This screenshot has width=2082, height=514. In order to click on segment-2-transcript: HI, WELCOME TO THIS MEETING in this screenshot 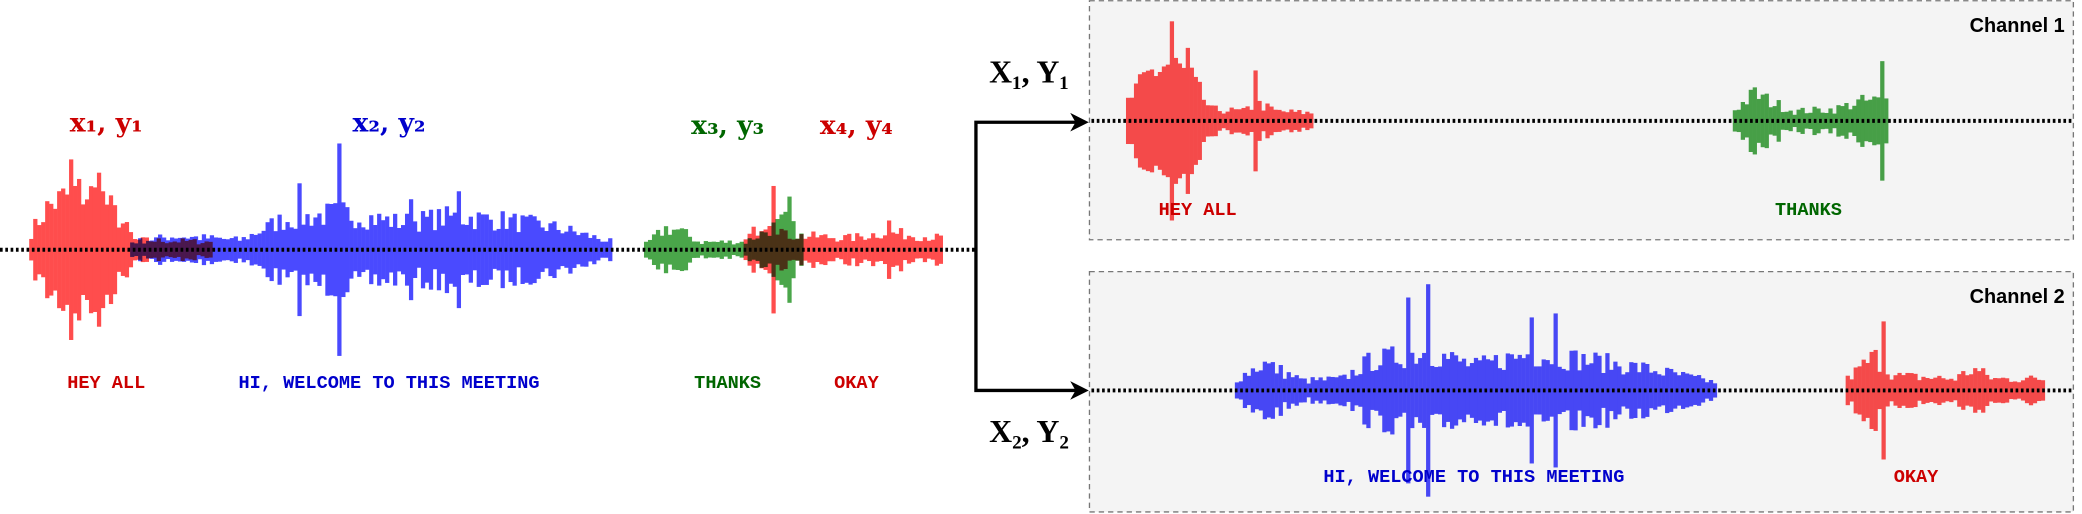, I will do `click(389, 383)`.